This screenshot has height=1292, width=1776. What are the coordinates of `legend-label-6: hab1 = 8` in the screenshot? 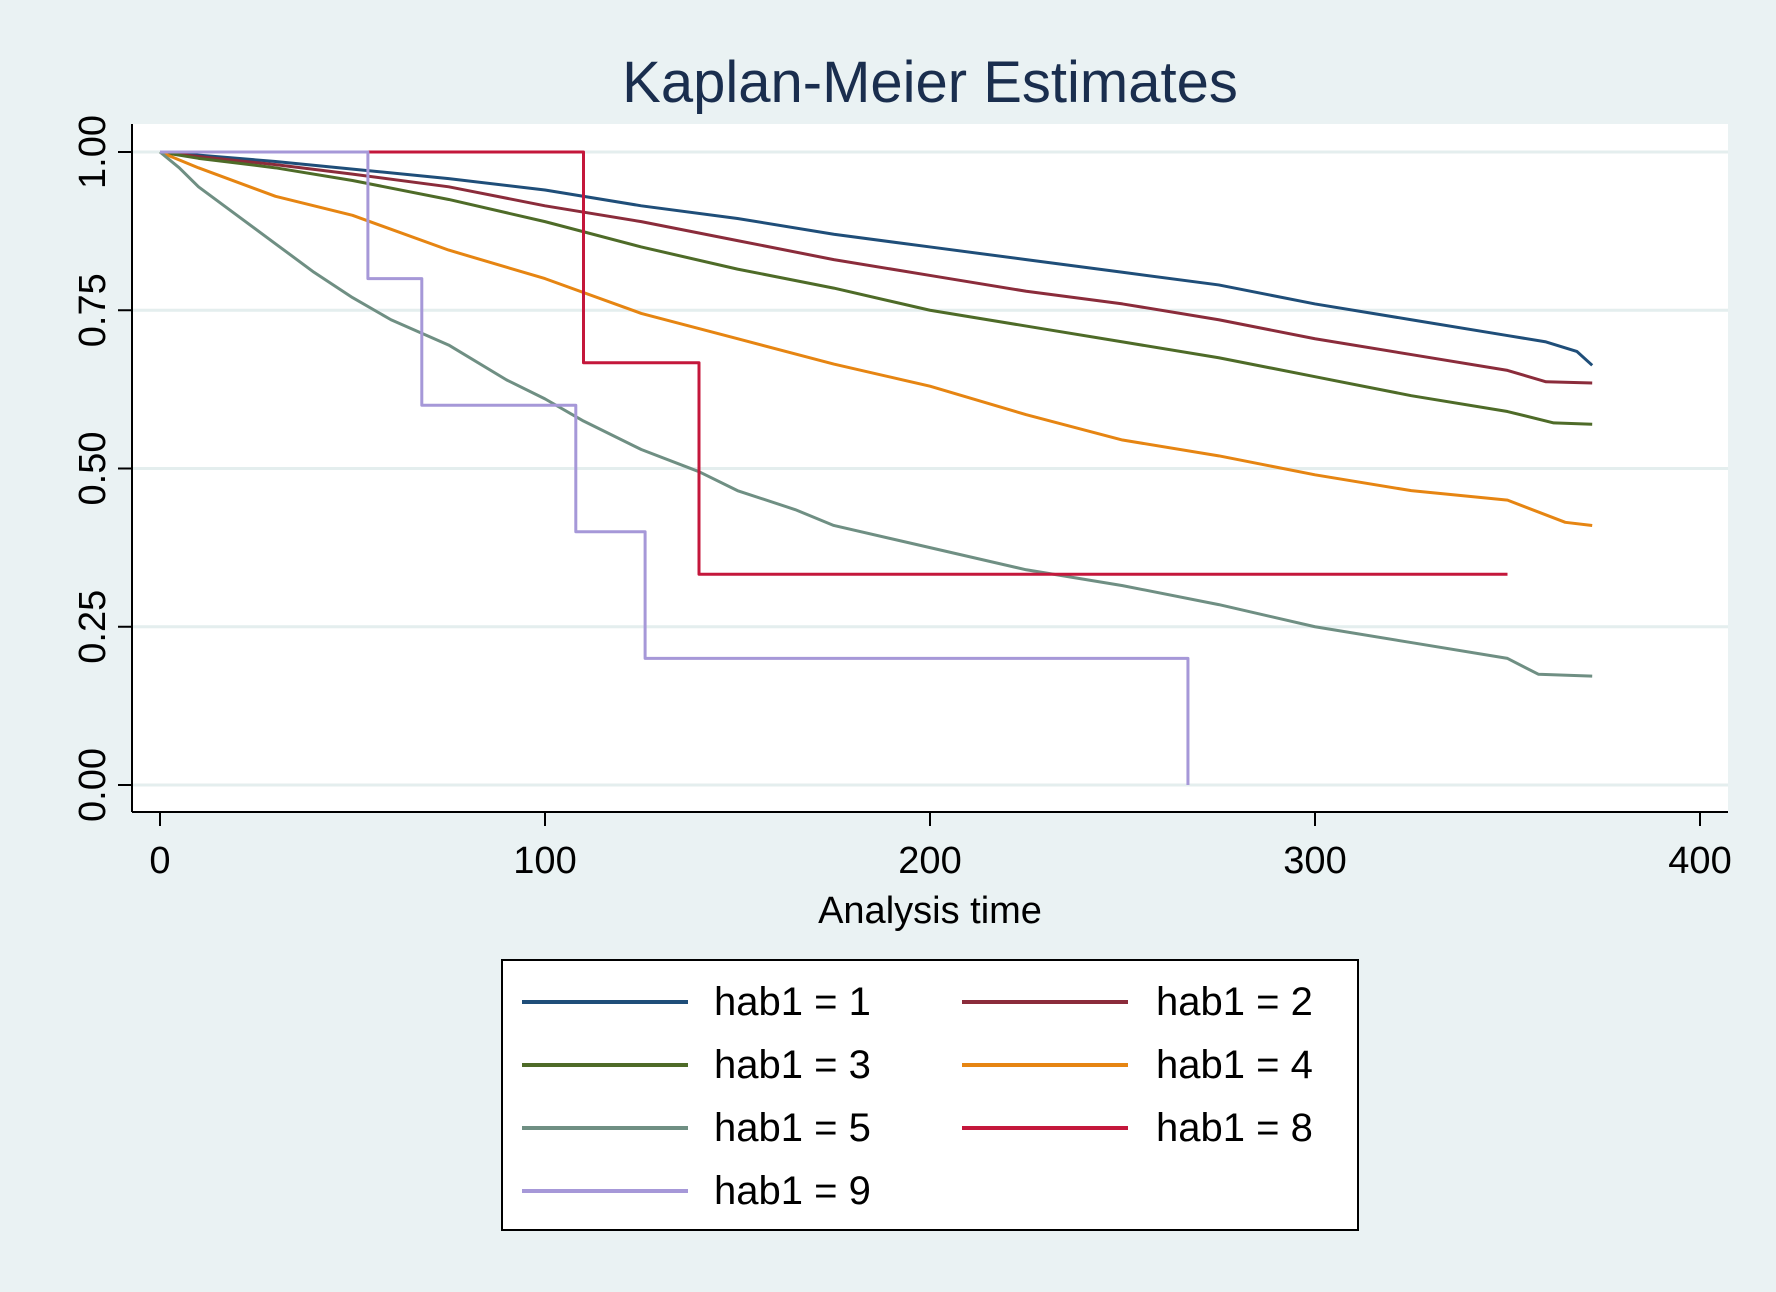 It's located at (1234, 1128).